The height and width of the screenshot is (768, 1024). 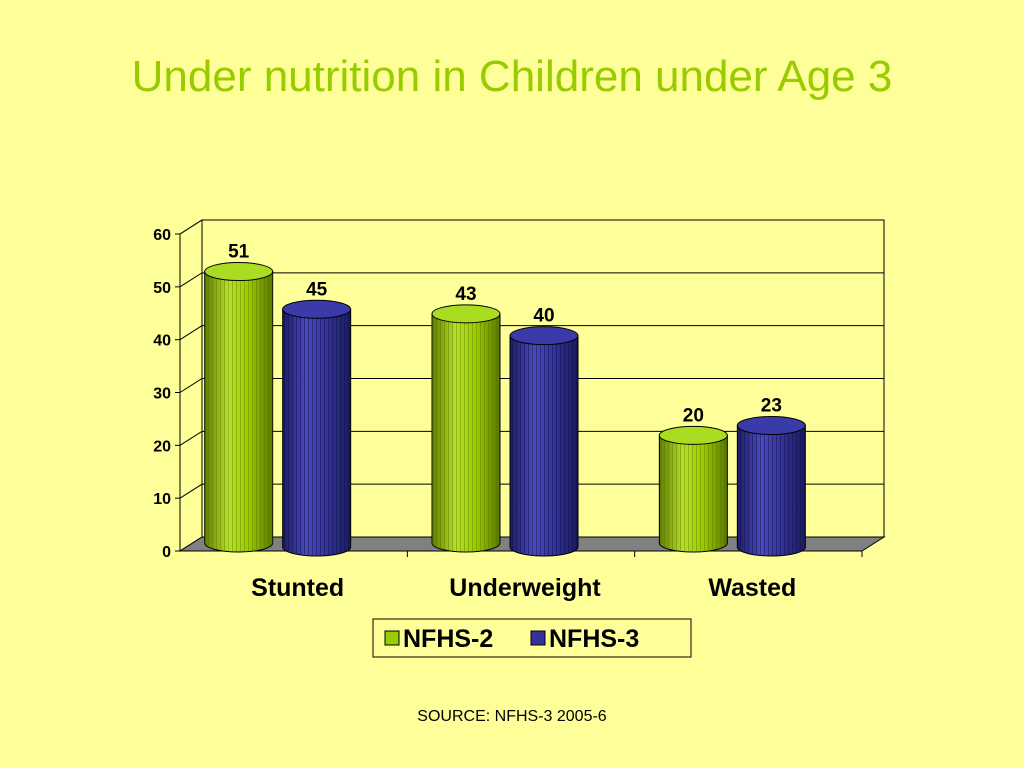 I want to click on y-tick-label: 50, so click(x=162, y=288).